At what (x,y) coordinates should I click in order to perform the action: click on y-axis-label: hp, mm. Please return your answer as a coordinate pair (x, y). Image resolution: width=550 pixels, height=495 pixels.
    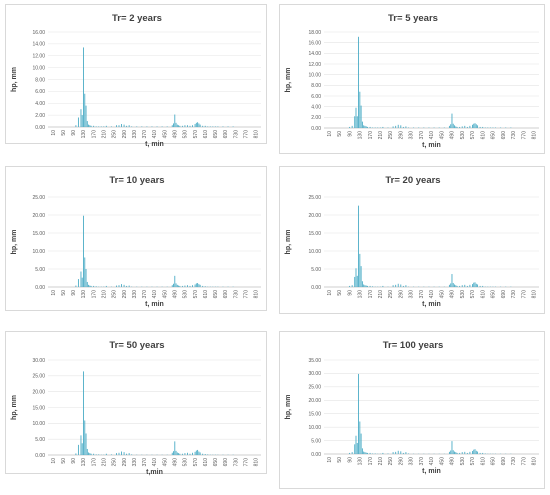
    Looking at the image, I should click on (288, 407).